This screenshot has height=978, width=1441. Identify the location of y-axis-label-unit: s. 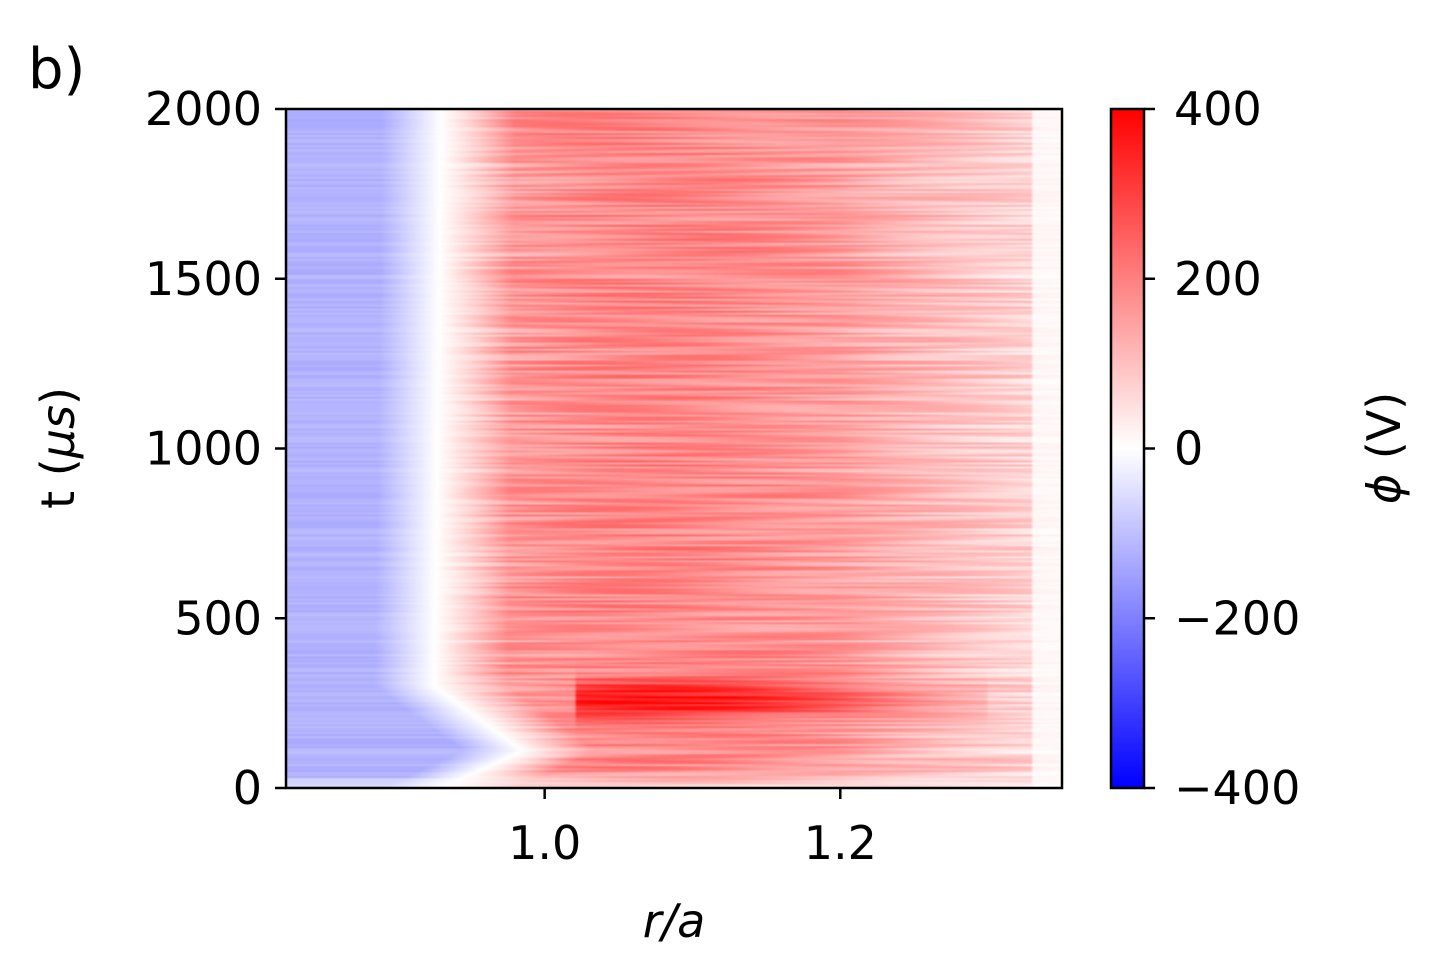
(58, 417).